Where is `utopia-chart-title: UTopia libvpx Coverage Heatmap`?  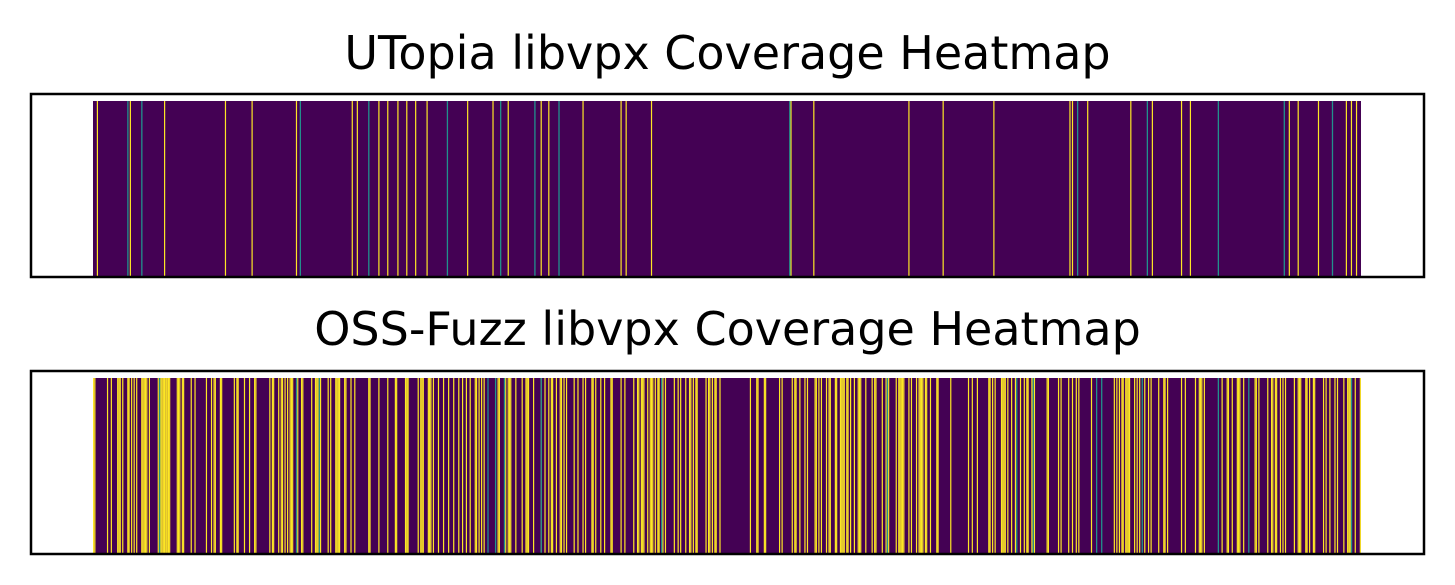 utopia-chart-title: UTopia libvpx Coverage Heatmap is located at coordinates (727, 53).